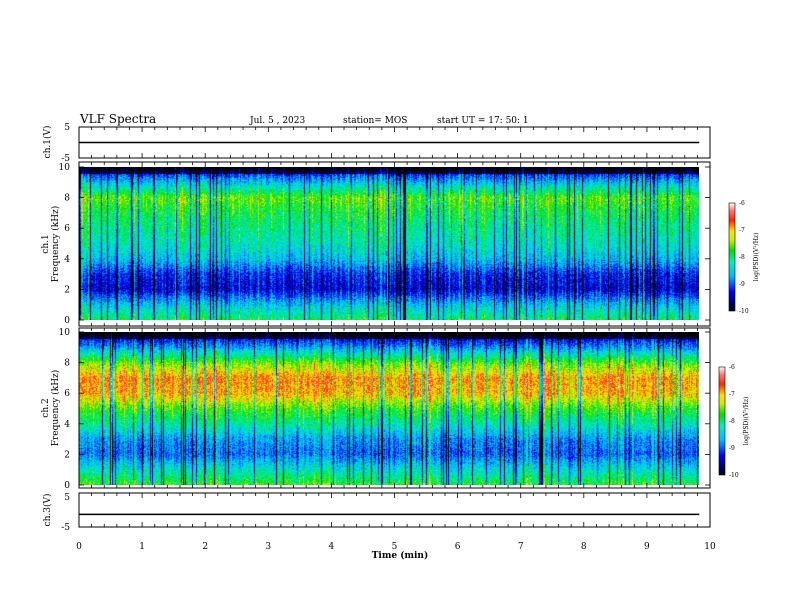 This screenshot has height=612, width=792. What do you see at coordinates (458, 547) in the screenshot?
I see `time-ticklabel: 6` at bounding box center [458, 547].